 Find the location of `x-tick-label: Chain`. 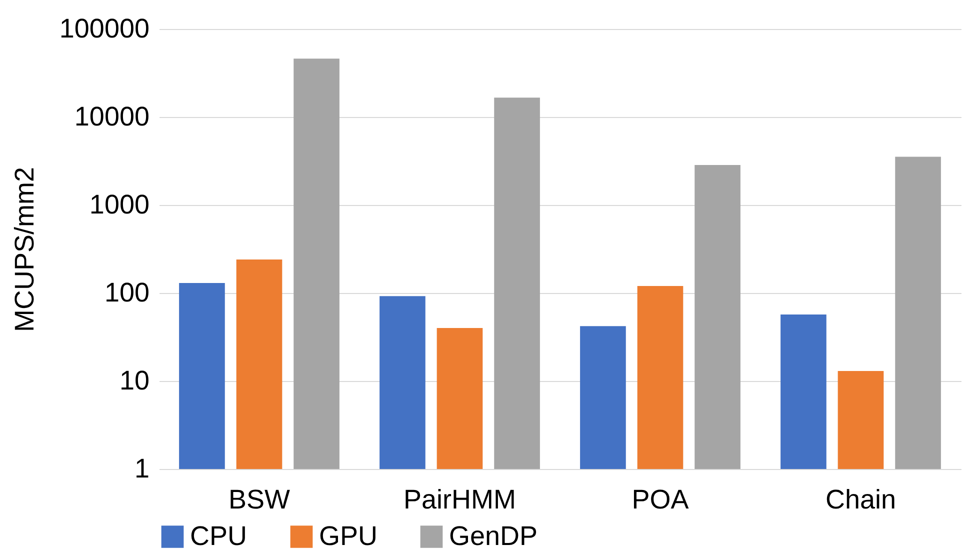

x-tick-label: Chain is located at coordinates (860, 499).